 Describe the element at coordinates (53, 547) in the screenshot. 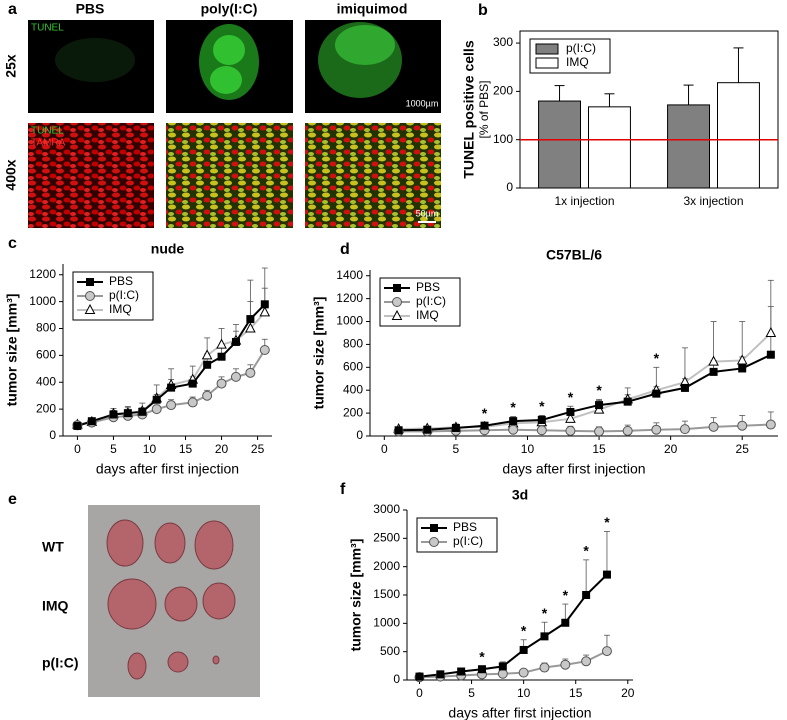

I see `row-label: WT` at that location.